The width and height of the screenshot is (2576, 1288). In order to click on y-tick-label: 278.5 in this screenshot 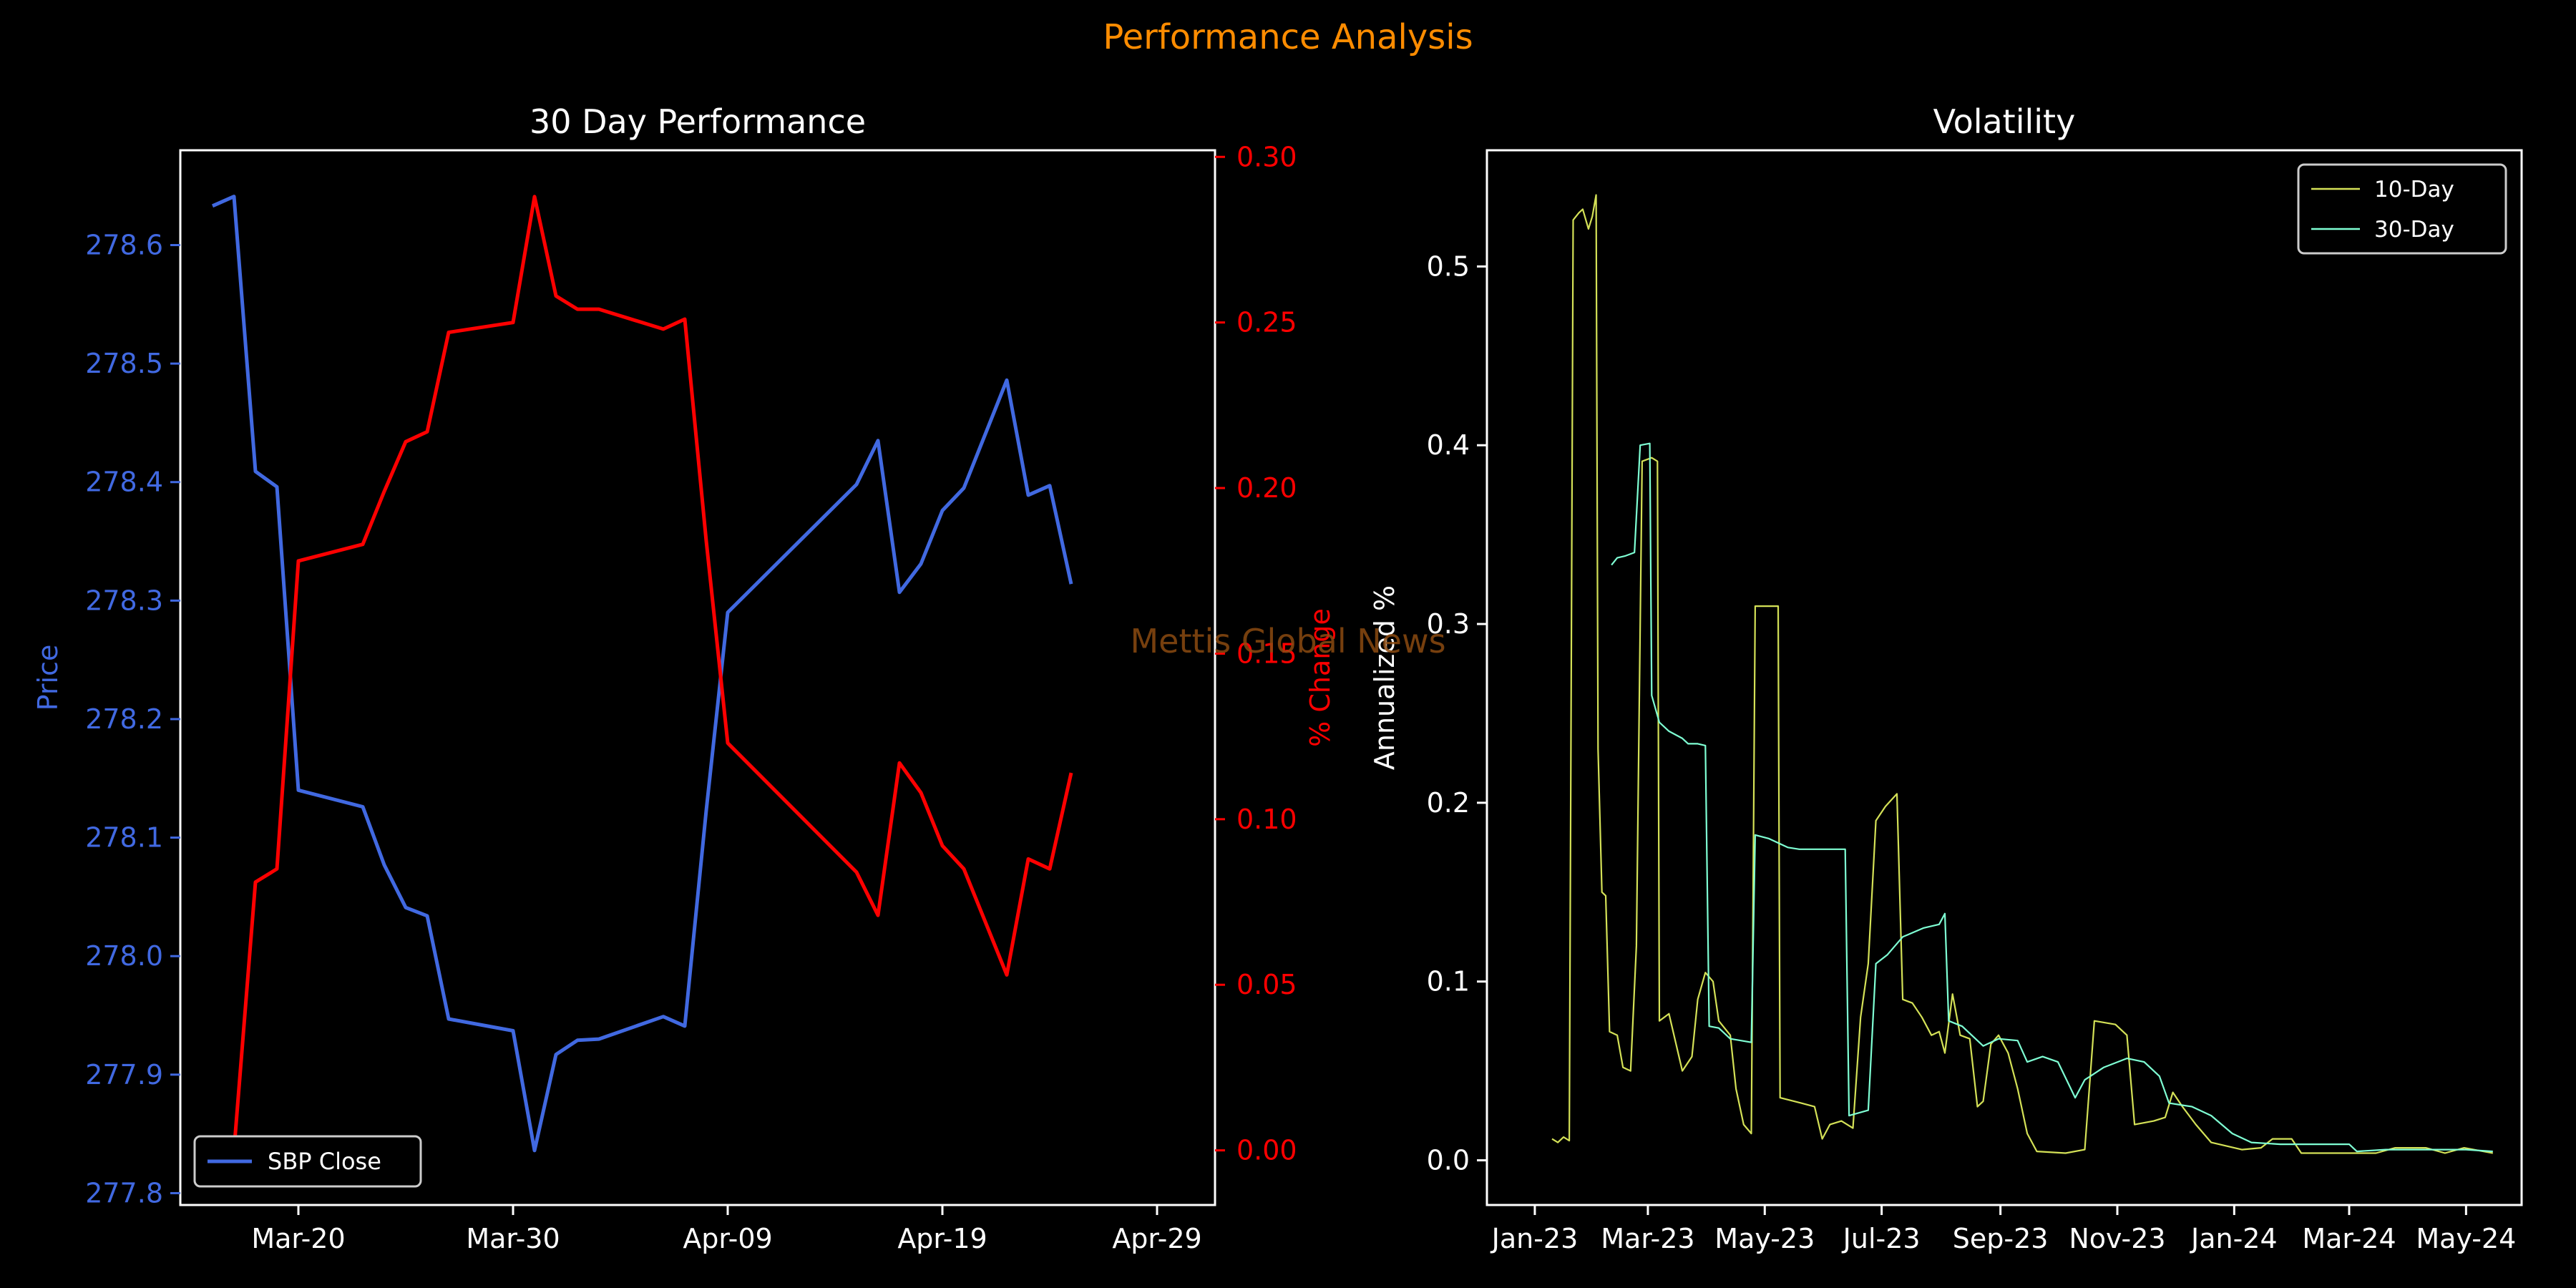, I will do `click(124, 363)`.